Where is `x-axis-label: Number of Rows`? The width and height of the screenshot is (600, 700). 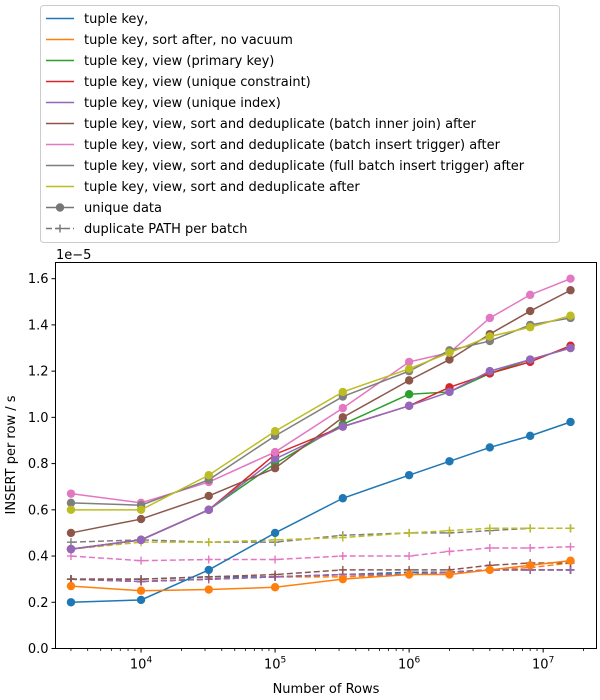
x-axis-label: Number of Rows is located at coordinates (326, 689).